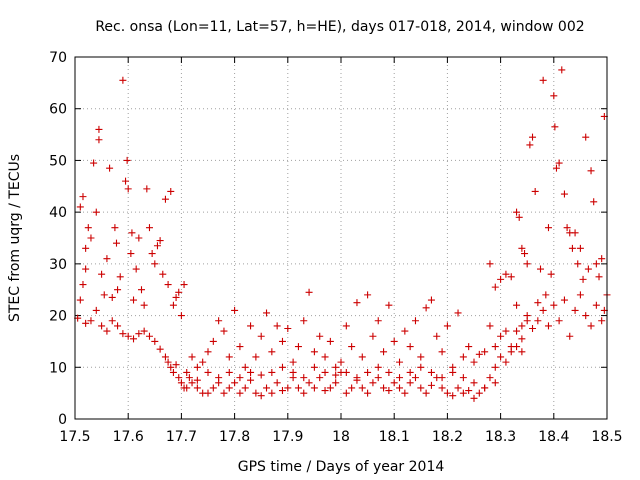  What do you see at coordinates (58, 58) in the screenshot?
I see `y-tick-label: 70` at bounding box center [58, 58].